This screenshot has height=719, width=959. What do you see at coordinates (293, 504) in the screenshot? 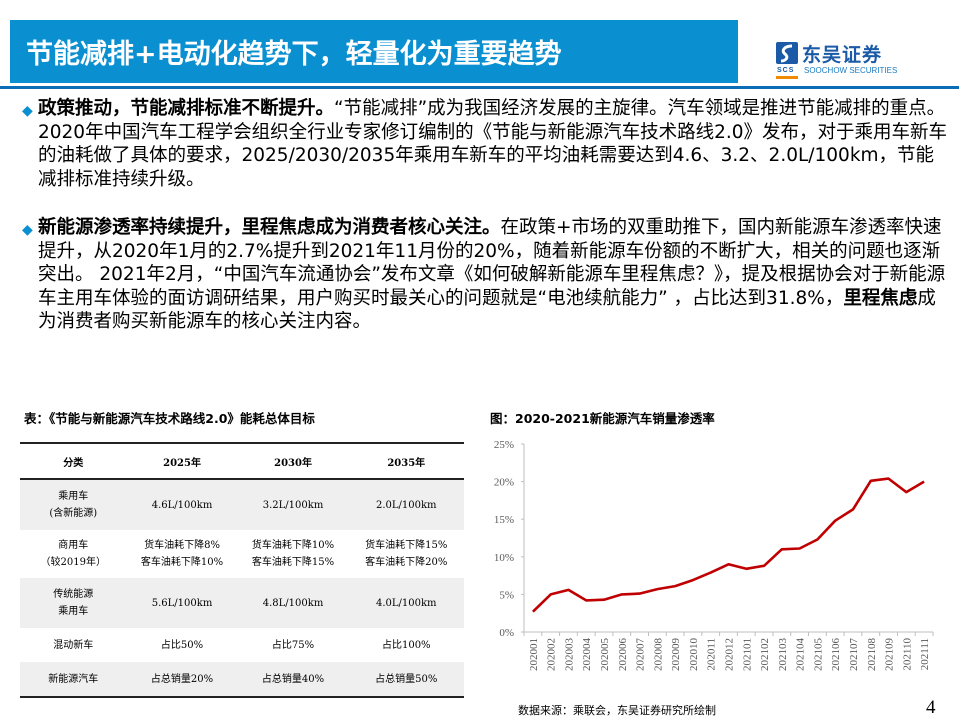
I see `table-cell: 3.2L/100km` at bounding box center [293, 504].